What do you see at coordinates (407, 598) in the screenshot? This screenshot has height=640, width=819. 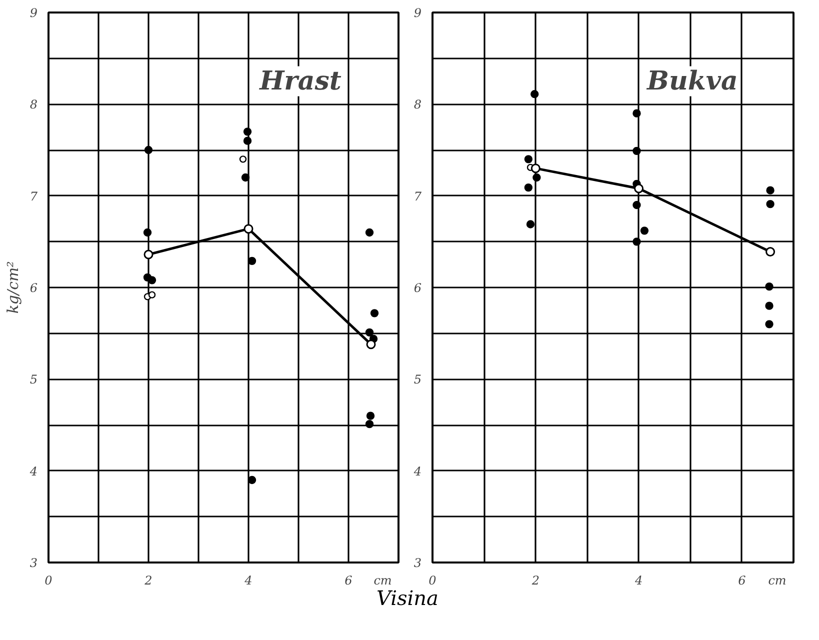 I see `x-axis-title: Visina` at bounding box center [407, 598].